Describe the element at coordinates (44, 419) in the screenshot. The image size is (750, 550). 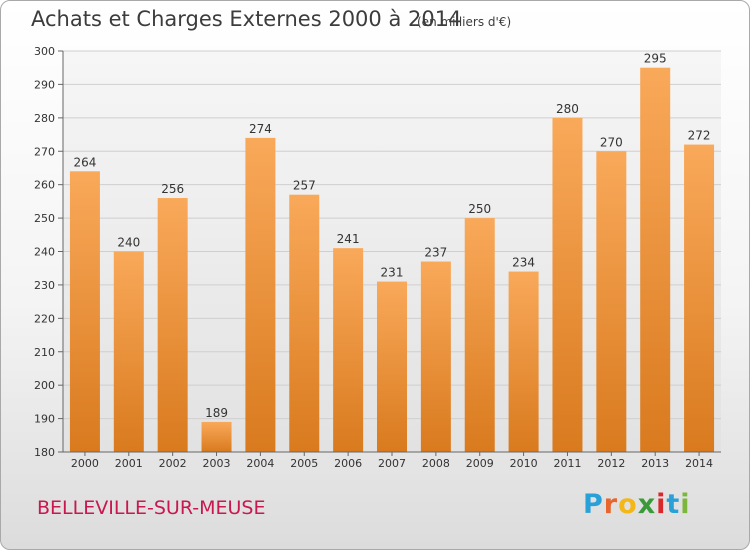
I see `y-tick-label: 190` at that location.